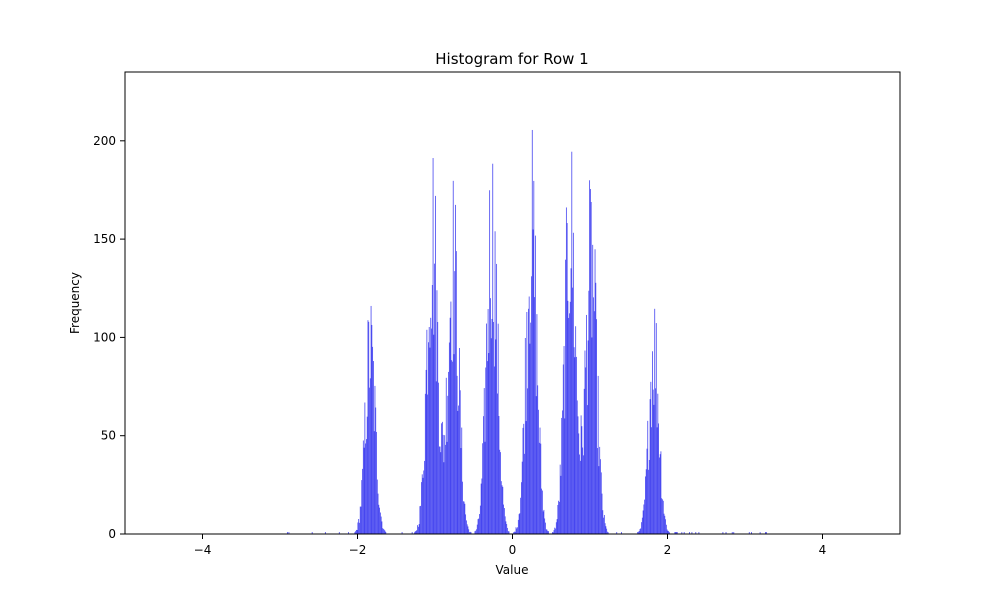 The image size is (1000, 600). What do you see at coordinates (104, 239) in the screenshot?
I see `y-tick-label: 150` at bounding box center [104, 239].